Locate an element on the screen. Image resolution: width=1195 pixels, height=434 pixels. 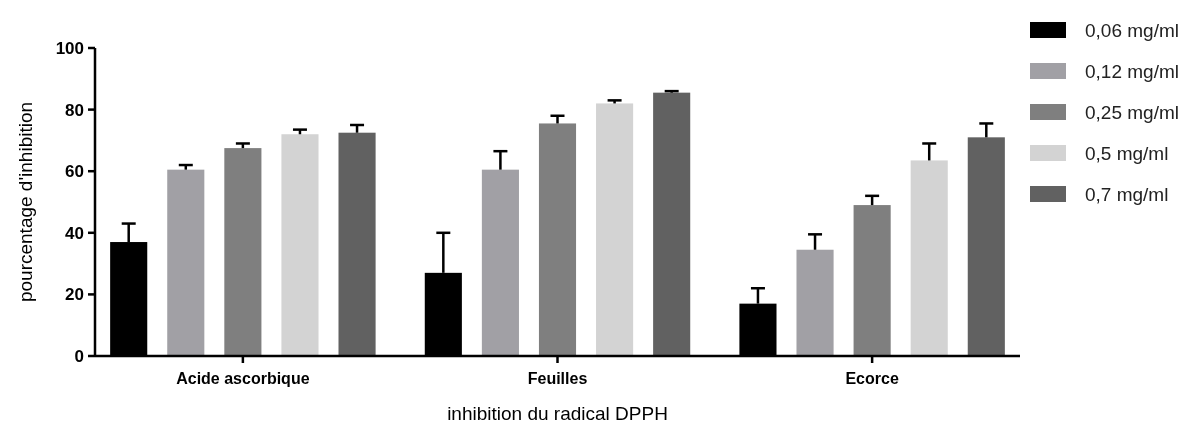
x-axis-title: inhibition du radical DPPH is located at coordinates (557, 413).